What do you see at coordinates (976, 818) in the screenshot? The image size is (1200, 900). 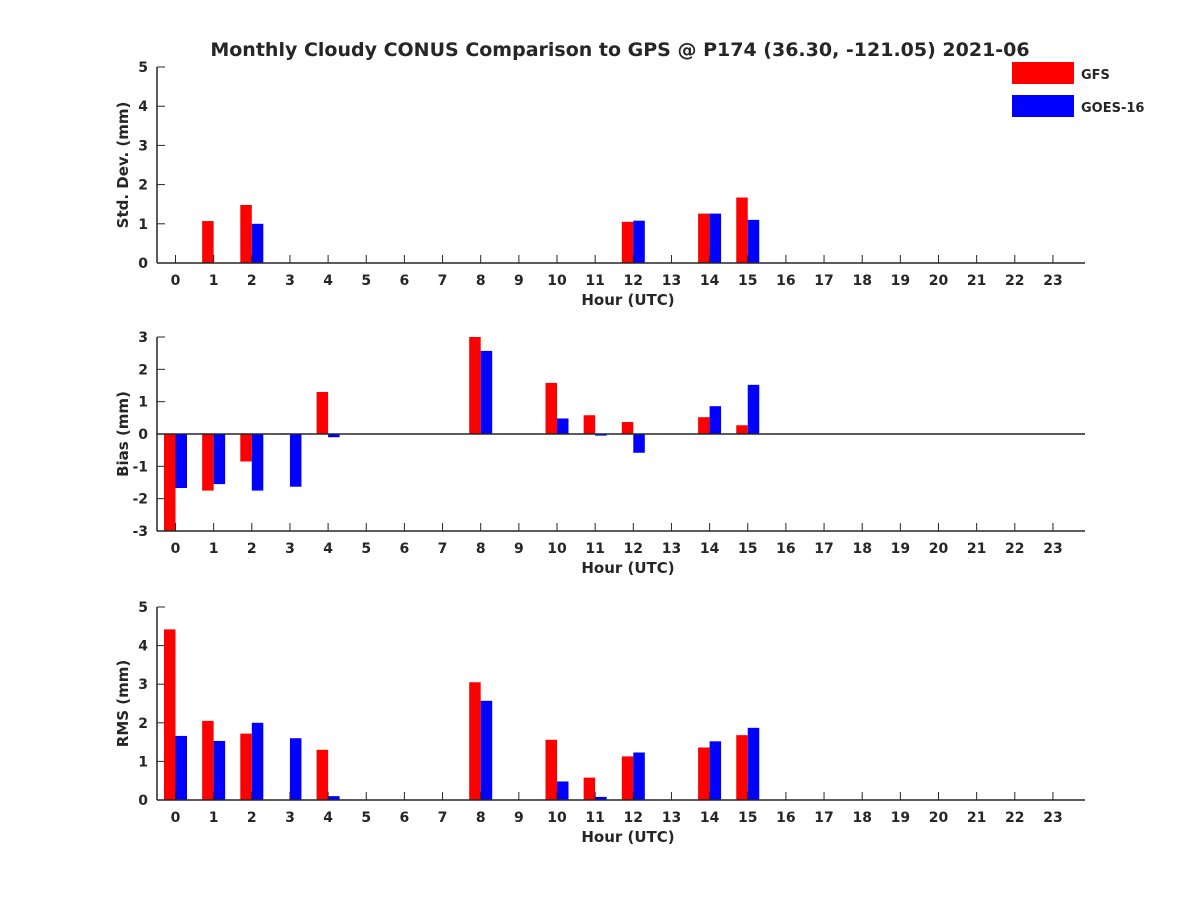 I see `x-tick-label: 21` at bounding box center [976, 818].